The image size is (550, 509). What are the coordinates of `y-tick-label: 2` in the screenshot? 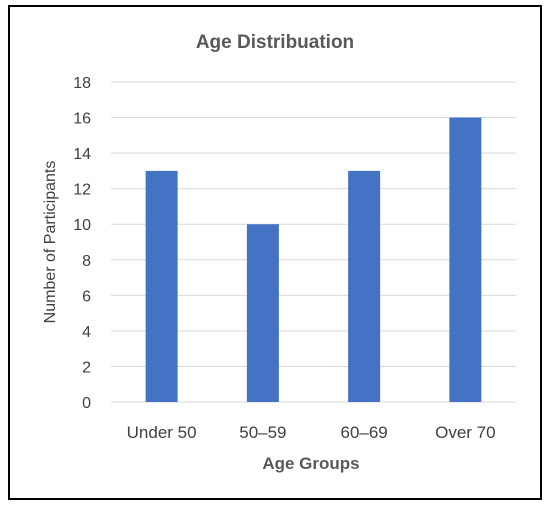 It's located at (86, 367).